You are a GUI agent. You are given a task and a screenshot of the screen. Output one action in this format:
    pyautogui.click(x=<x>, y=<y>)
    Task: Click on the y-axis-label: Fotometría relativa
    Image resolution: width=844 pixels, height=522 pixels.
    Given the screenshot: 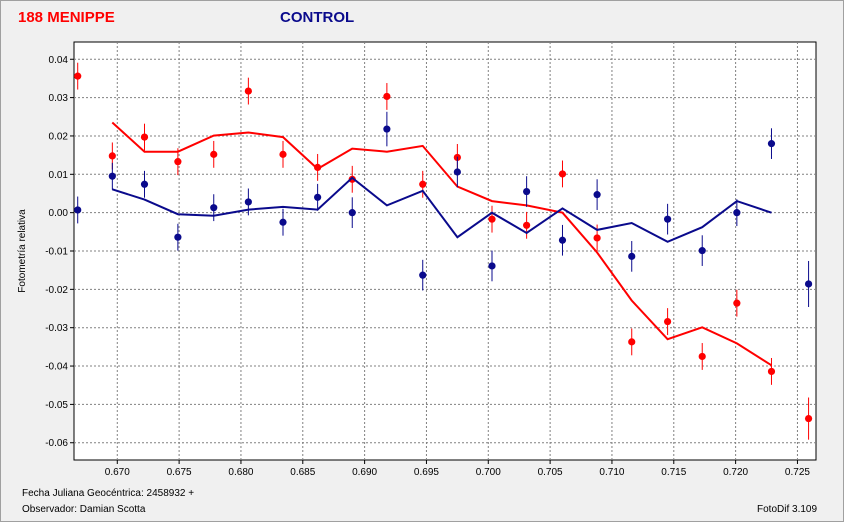 What is the action you would take?
    pyautogui.click(x=22, y=251)
    